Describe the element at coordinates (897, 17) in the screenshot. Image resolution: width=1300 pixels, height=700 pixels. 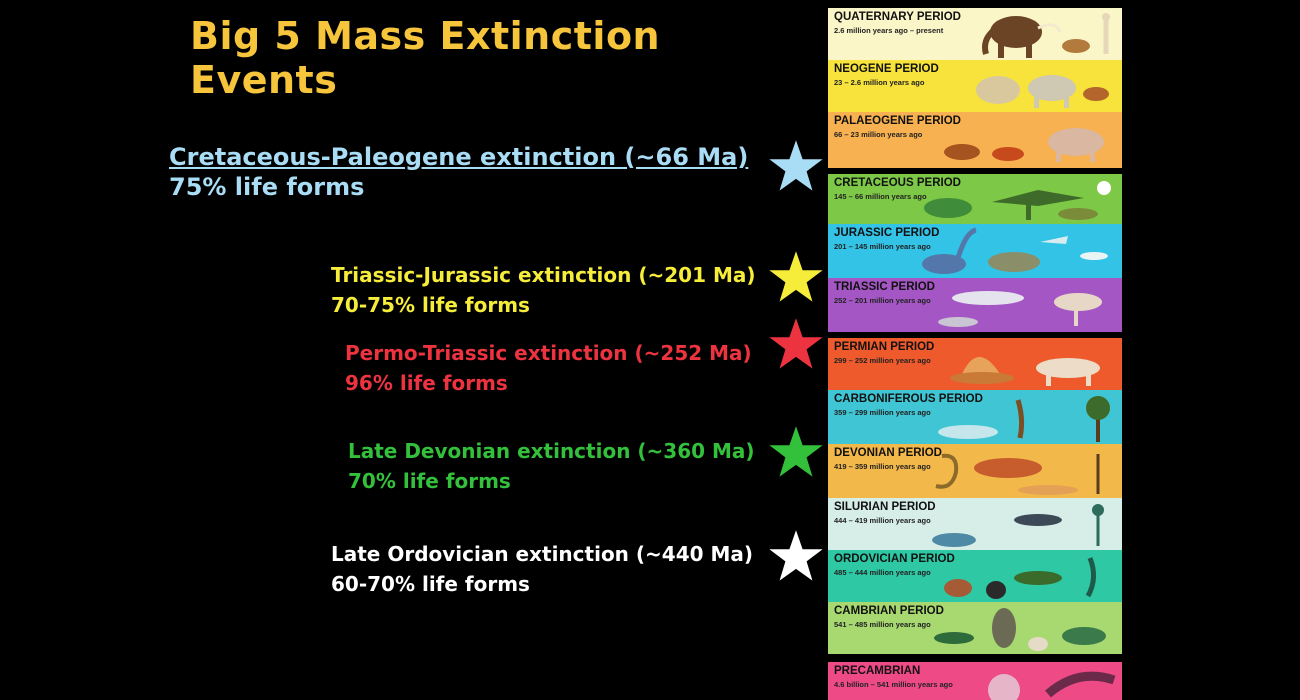
I see `period-name: QUATERNARY PERIOD` at that location.